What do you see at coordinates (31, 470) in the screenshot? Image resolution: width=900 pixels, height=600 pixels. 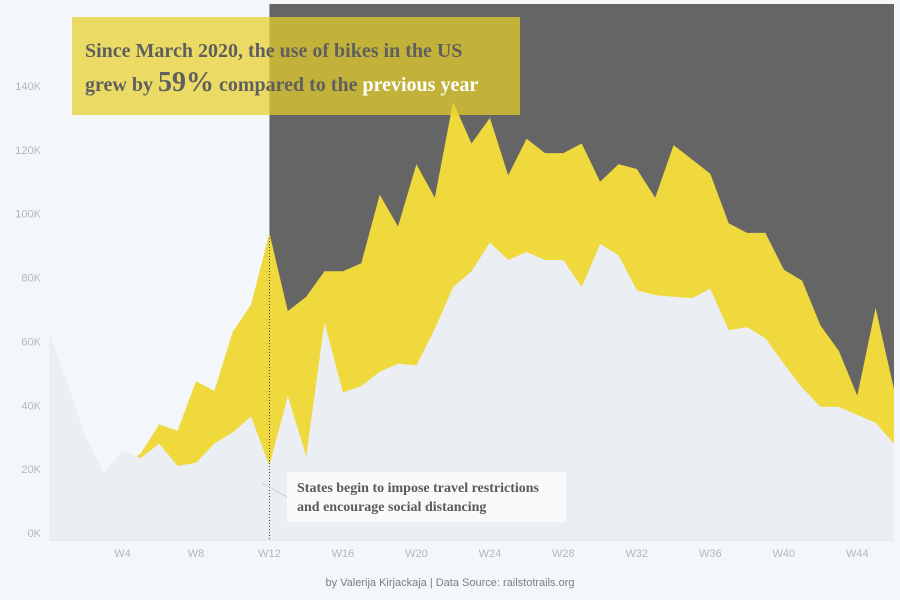 I see `y-tick-label: 20K` at bounding box center [31, 470].